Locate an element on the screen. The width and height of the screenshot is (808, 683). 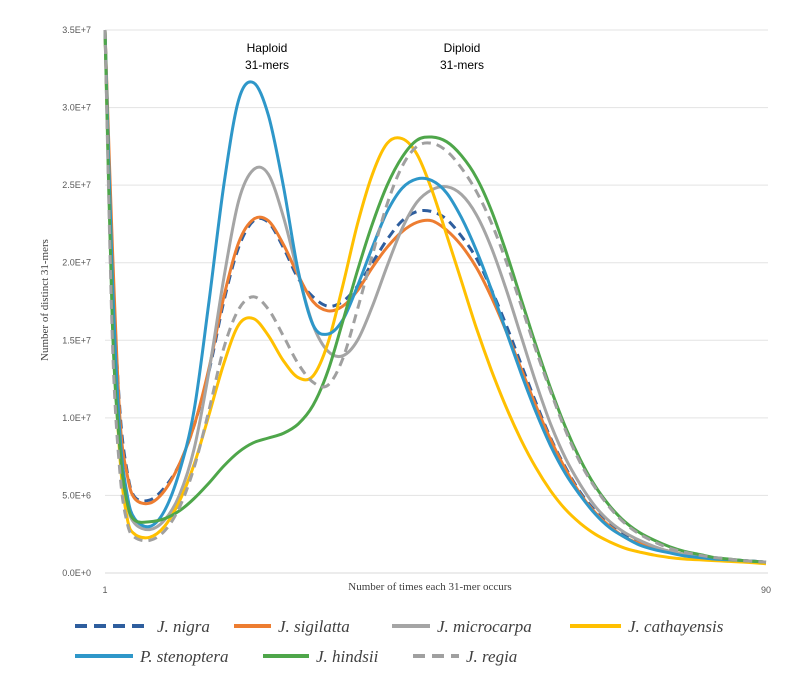
y-tick-label: 2.0E+7 is located at coordinates (76, 263).